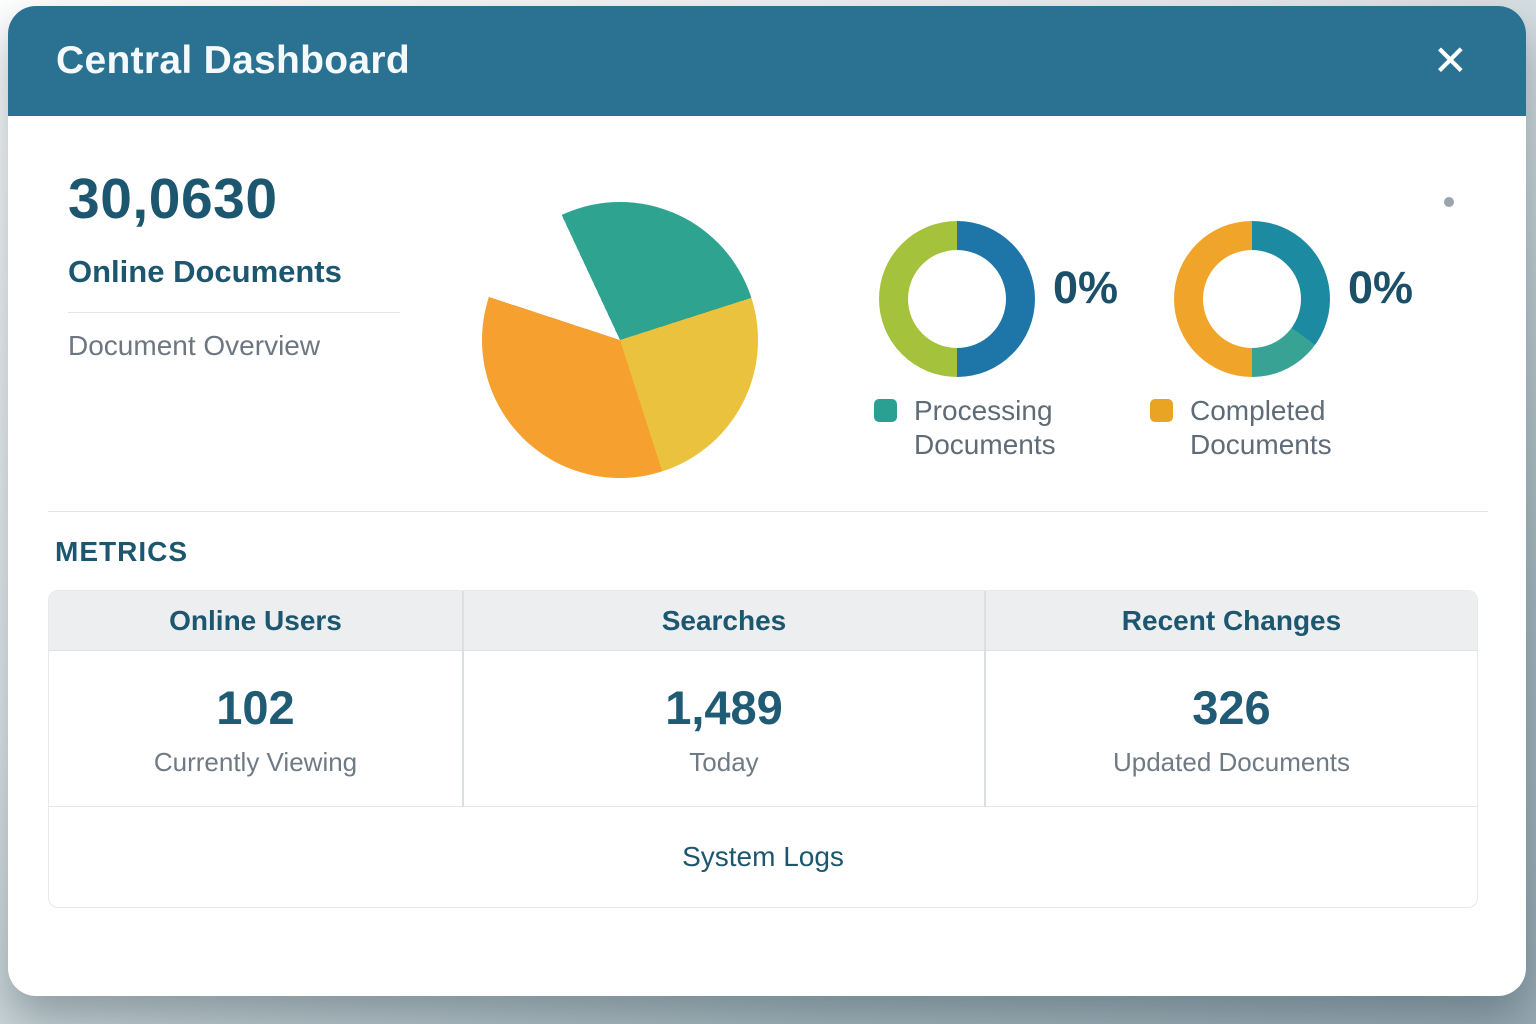 This screenshot has width=1536, height=1024. I want to click on completed-percent: 0%, so click(1381, 287).